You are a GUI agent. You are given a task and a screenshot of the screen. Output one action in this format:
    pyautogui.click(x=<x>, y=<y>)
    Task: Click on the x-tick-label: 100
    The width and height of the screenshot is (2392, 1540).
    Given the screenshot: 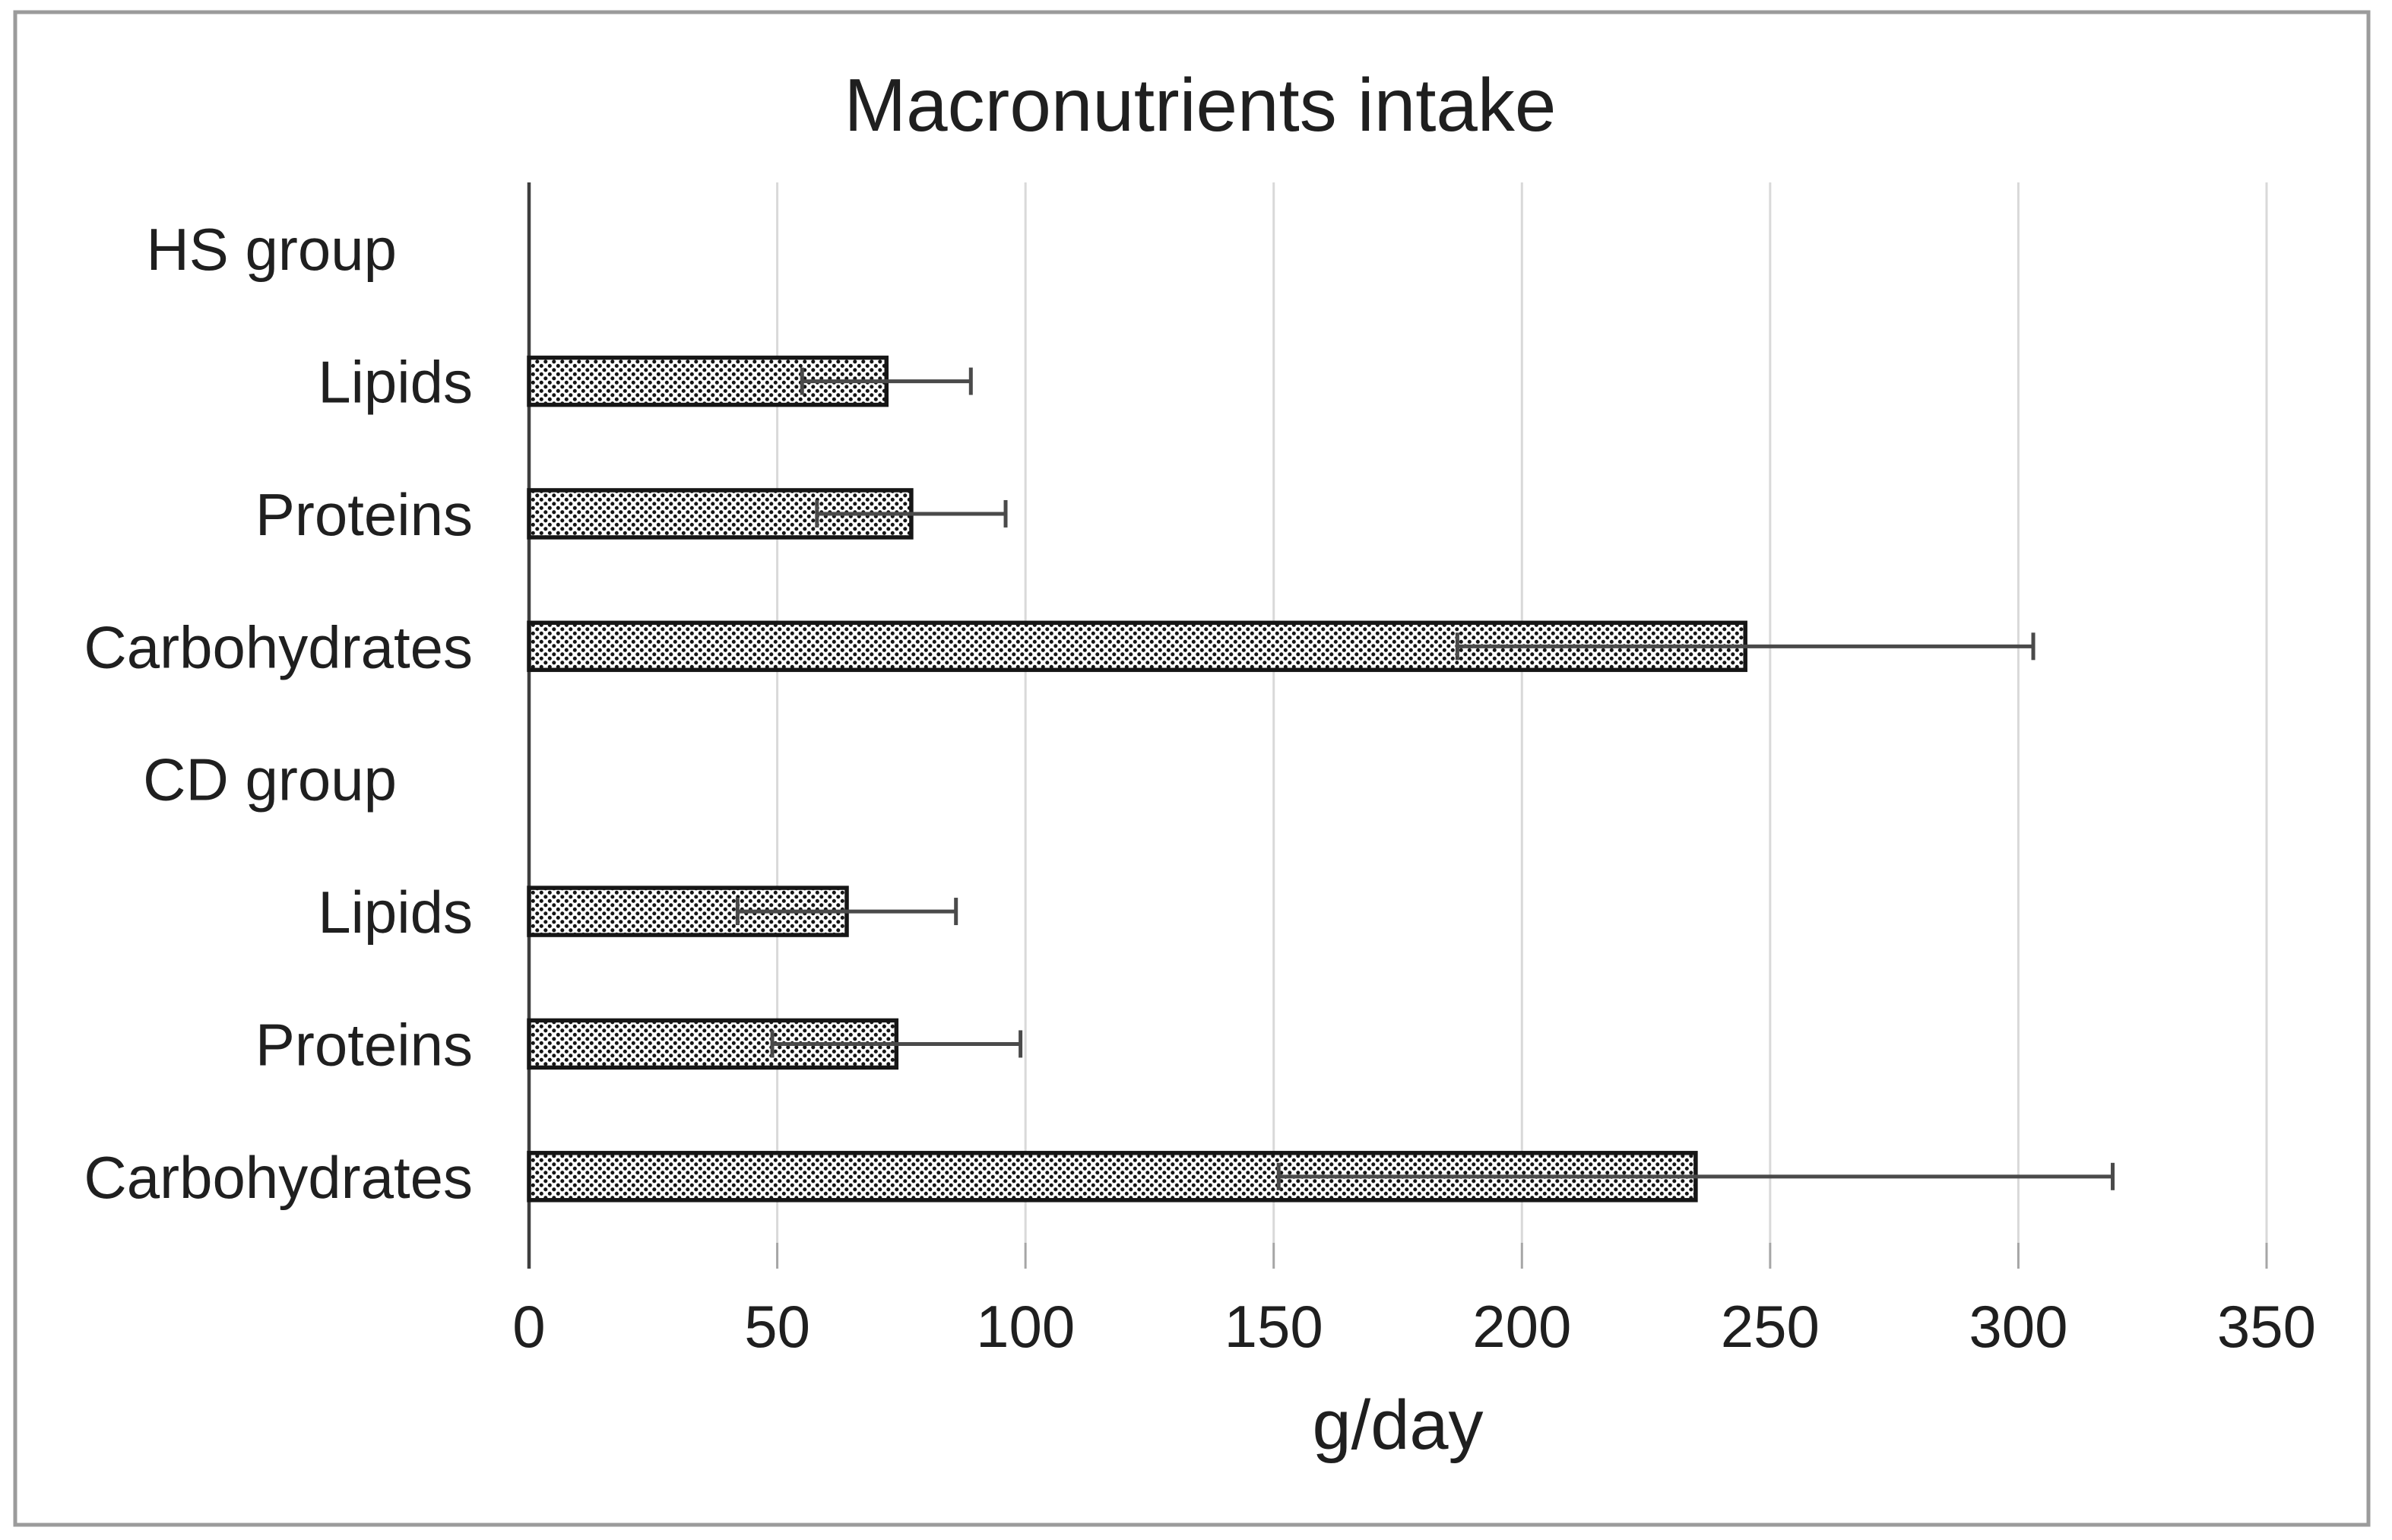 What is the action you would take?
    pyautogui.click(x=1026, y=1327)
    